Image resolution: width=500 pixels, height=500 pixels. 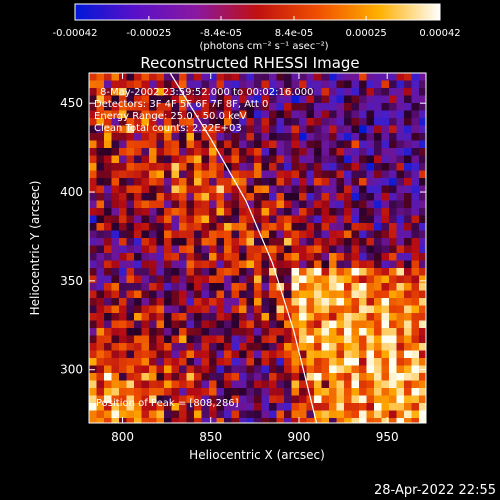 I want to click on colorbar-tick-label: -0.00025, so click(x=148, y=33).